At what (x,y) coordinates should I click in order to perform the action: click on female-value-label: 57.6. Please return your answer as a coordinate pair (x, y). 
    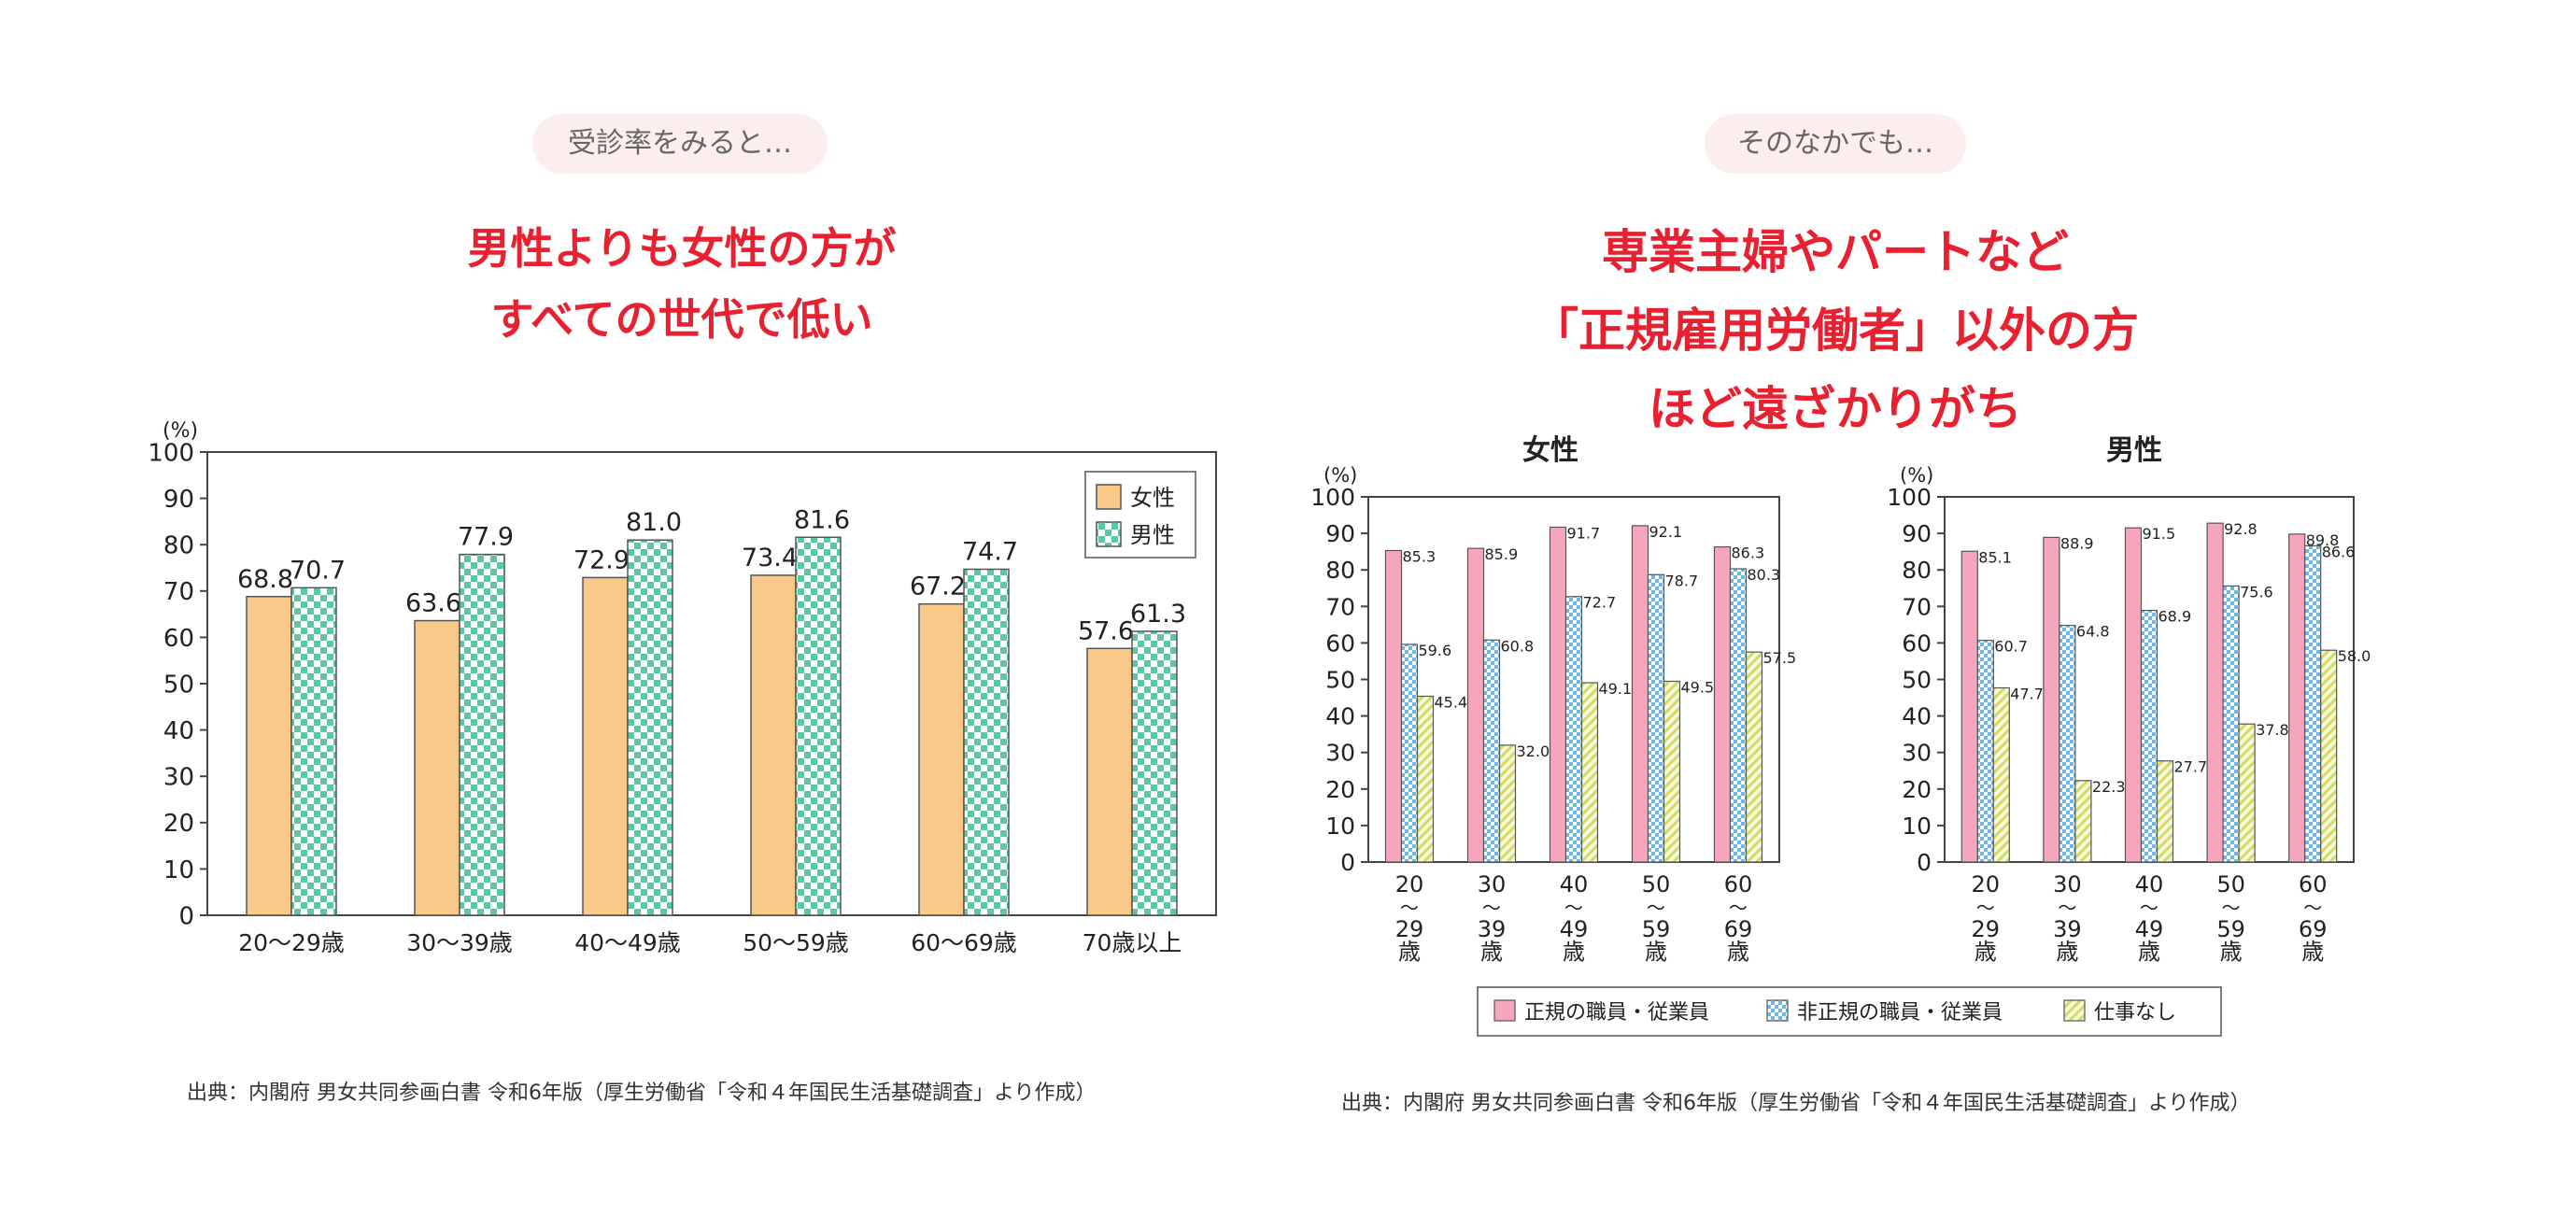
    Looking at the image, I should click on (1106, 630).